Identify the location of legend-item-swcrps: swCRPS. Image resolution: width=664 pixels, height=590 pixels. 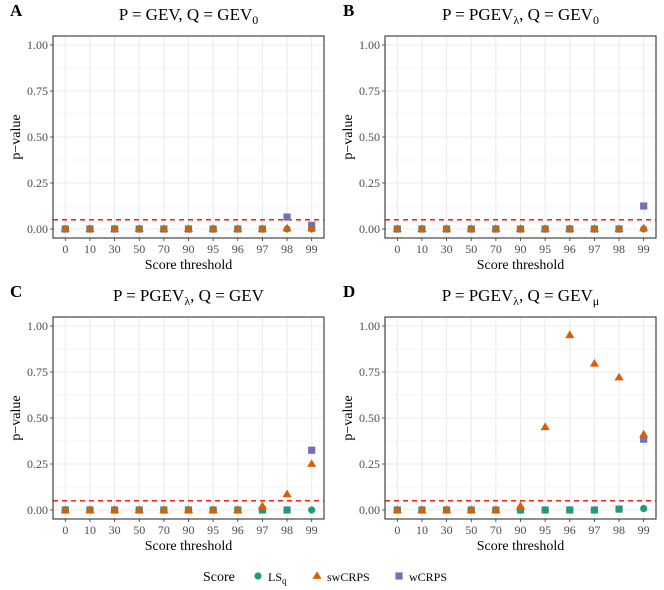
(341, 577).